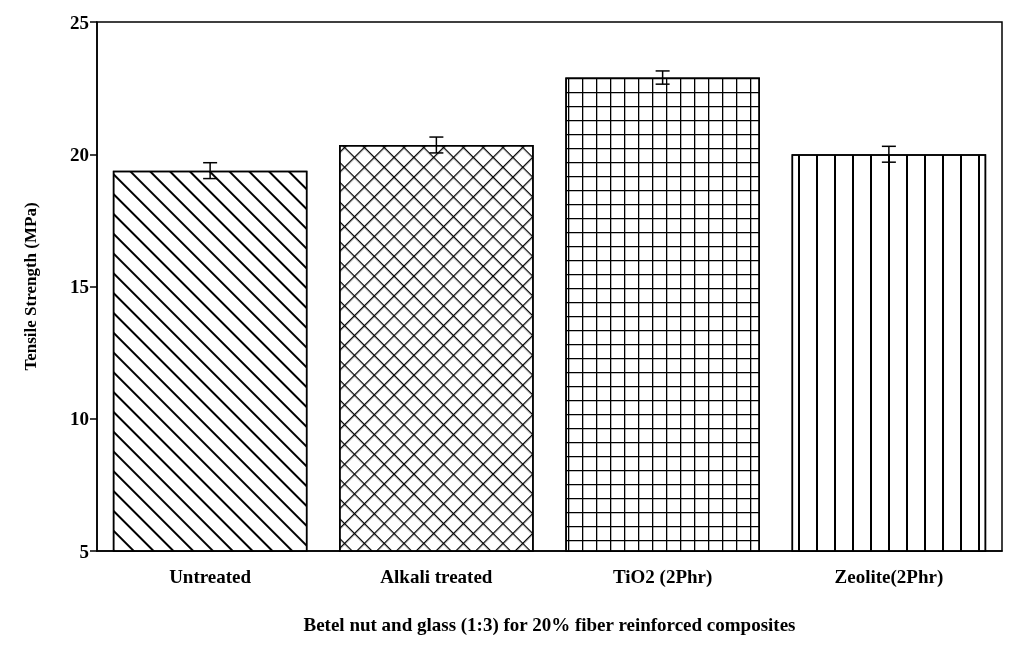 Image resolution: width=1015 pixels, height=653 pixels. Describe the element at coordinates (84, 551) in the screenshot. I see `y-tick-label: 5` at that location.